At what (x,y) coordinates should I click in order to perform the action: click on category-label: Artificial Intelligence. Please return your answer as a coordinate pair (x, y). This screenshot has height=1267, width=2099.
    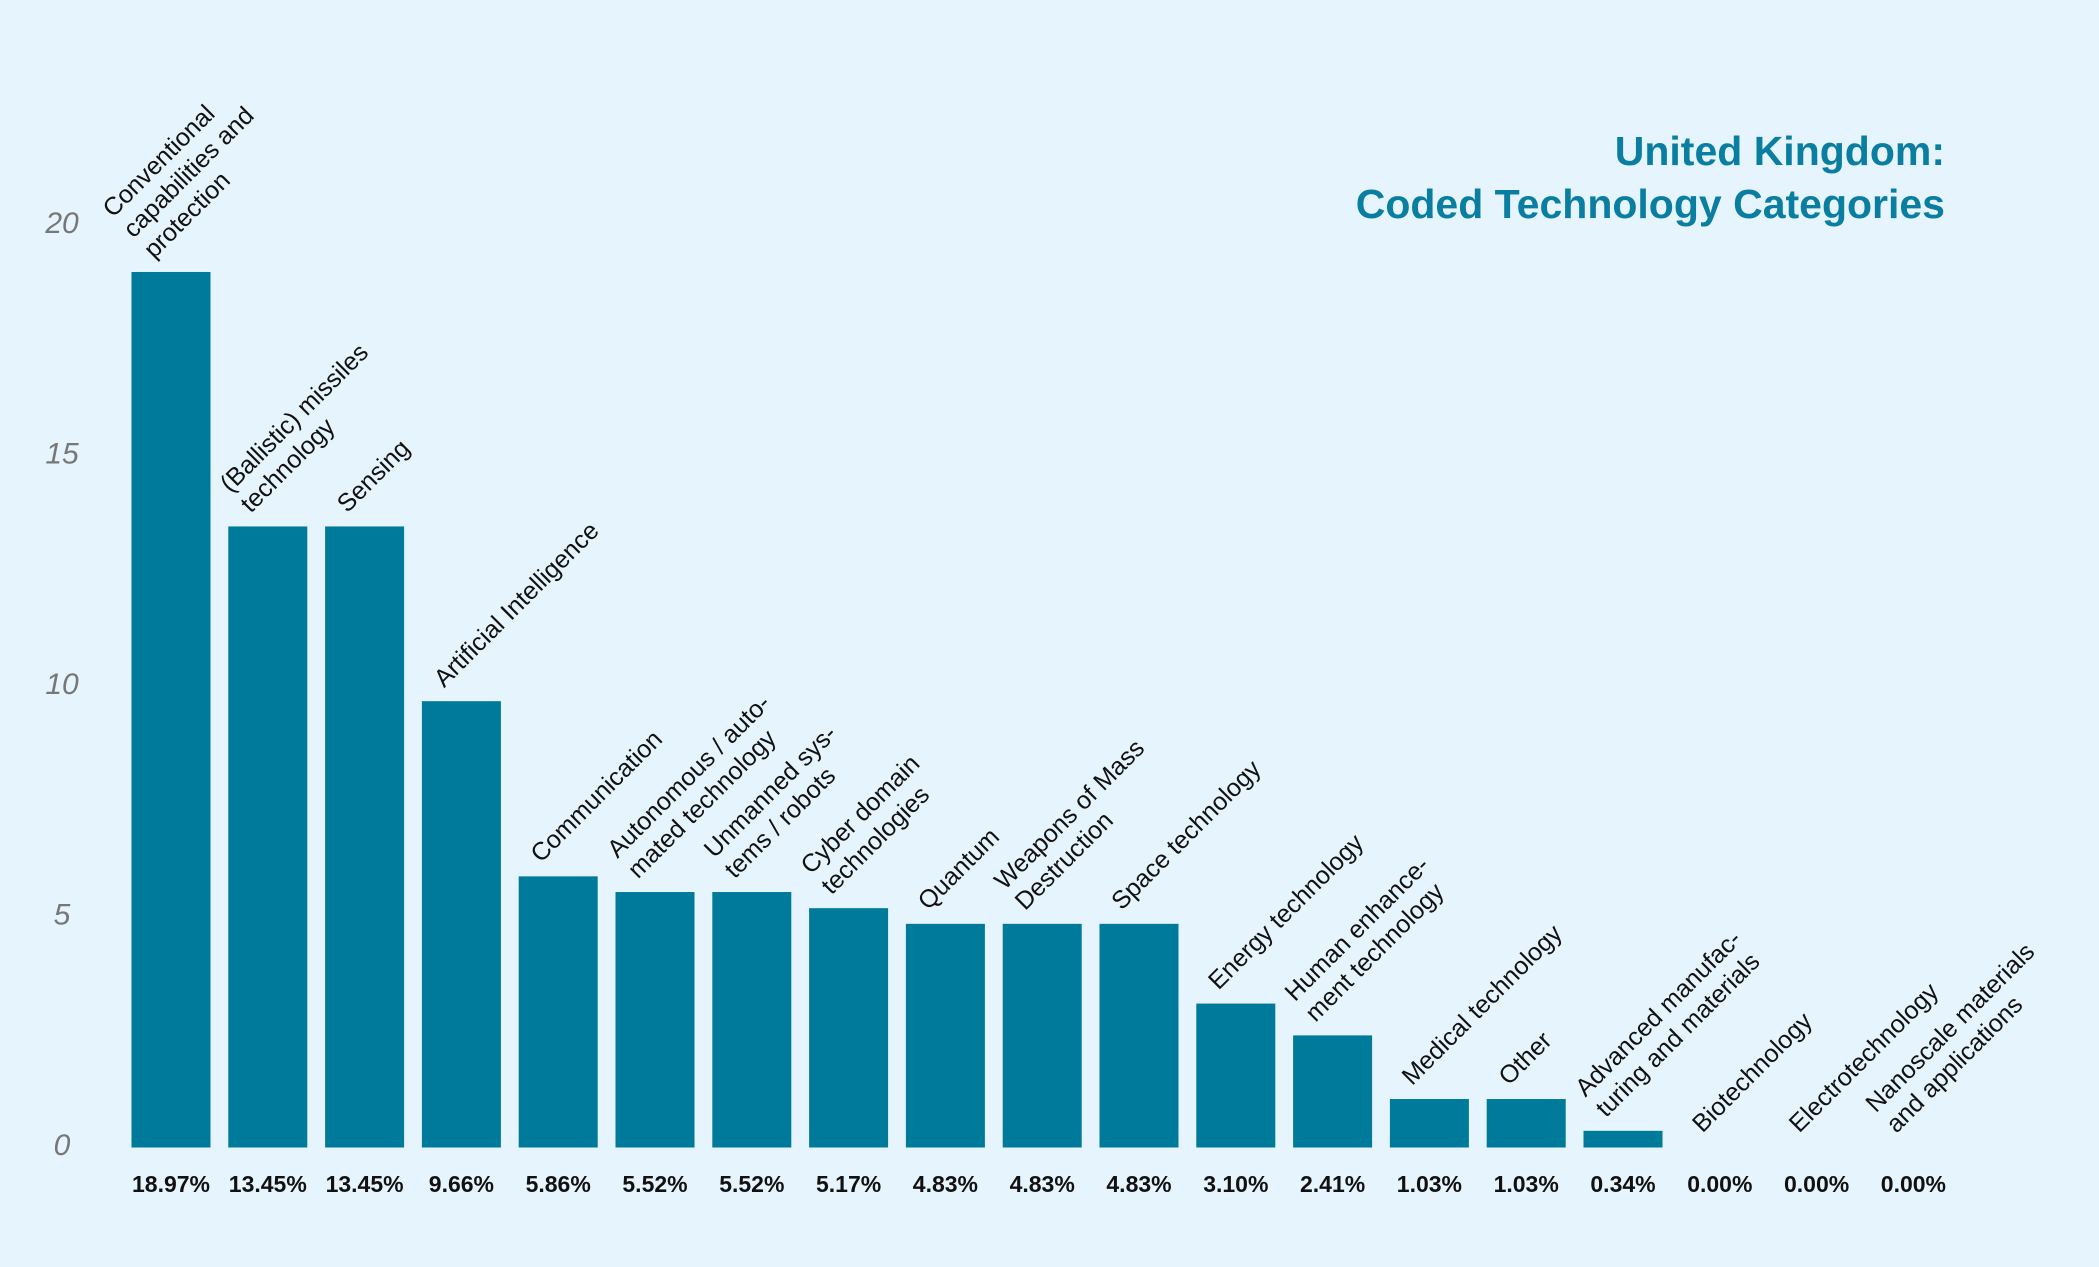
    Looking at the image, I should click on (517, 605).